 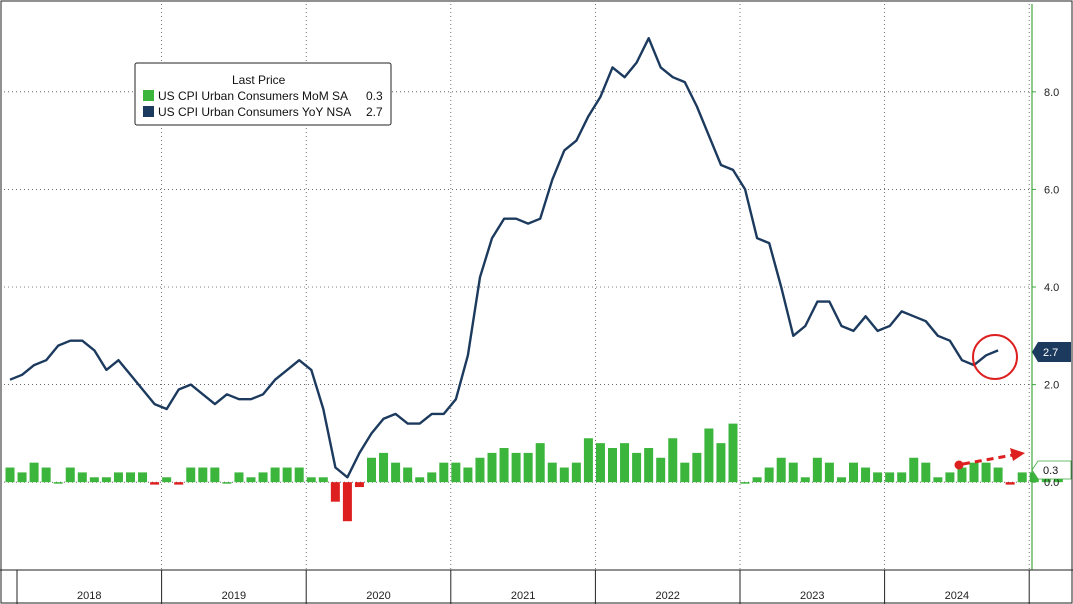 What do you see at coordinates (1051, 386) in the screenshot?
I see `y-tick-label: 2.0` at bounding box center [1051, 386].